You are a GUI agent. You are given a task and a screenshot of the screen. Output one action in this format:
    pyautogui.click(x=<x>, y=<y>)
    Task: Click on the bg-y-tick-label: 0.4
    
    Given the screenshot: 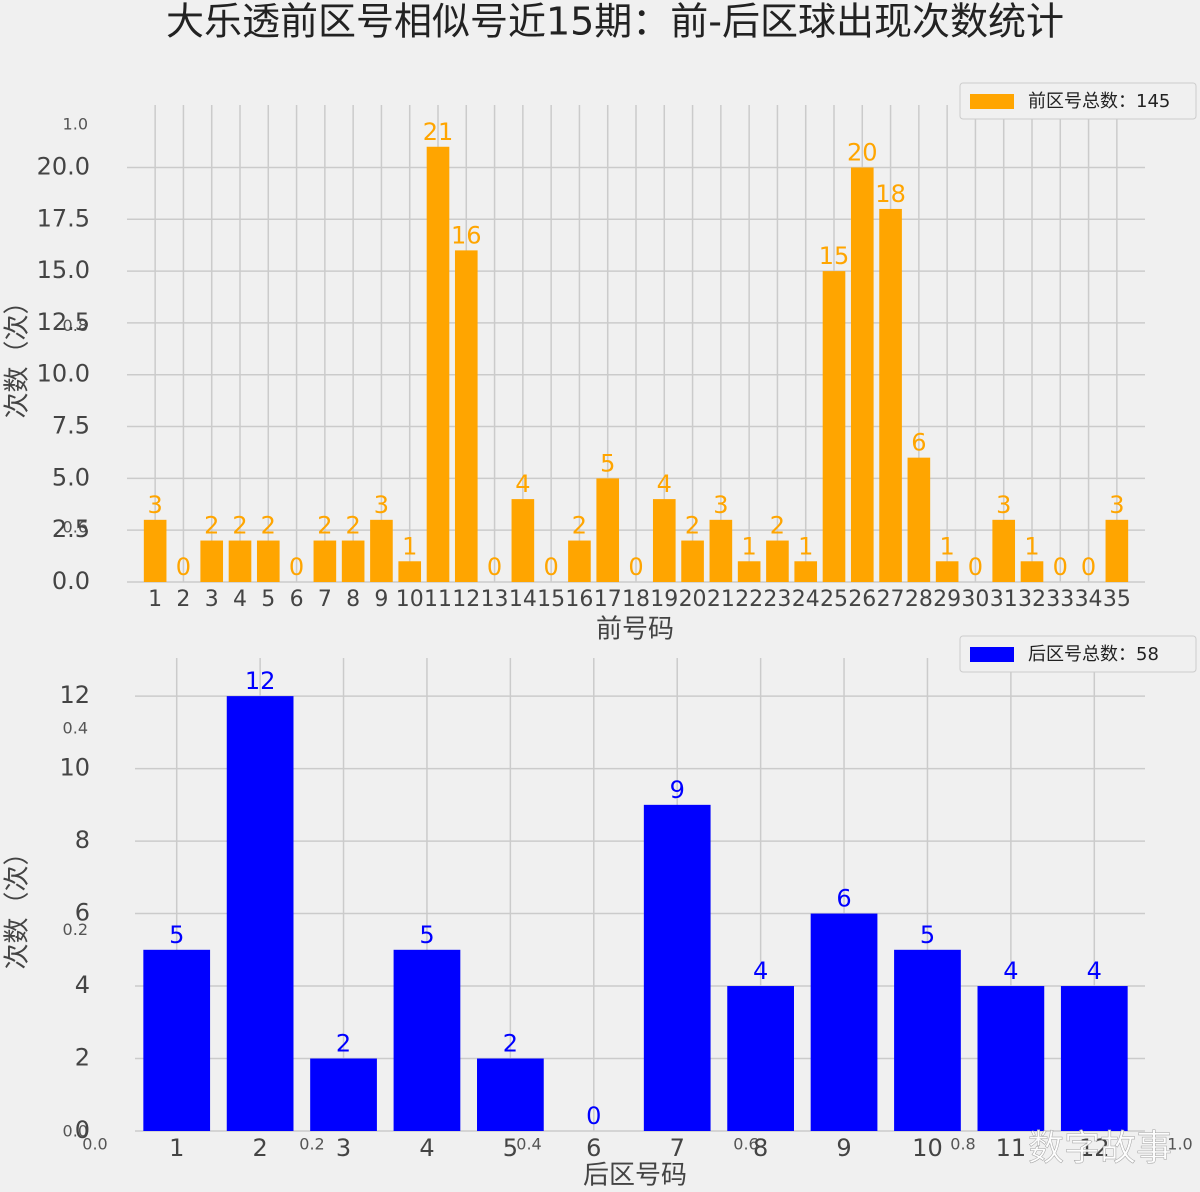 What is the action you would take?
    pyautogui.click(x=75, y=728)
    